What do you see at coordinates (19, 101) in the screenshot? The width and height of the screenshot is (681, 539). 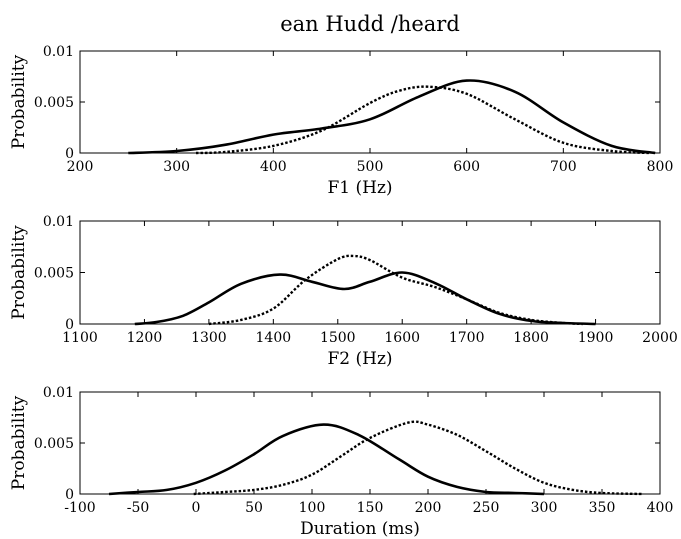 I see `plot-1-ylabel: Probability` at bounding box center [19, 101].